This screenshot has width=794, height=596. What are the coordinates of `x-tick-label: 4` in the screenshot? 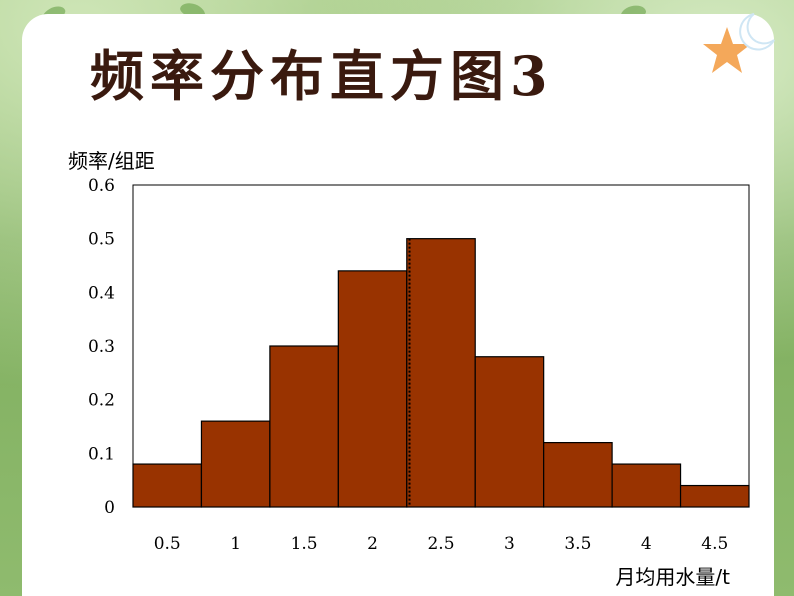 It's located at (646, 544).